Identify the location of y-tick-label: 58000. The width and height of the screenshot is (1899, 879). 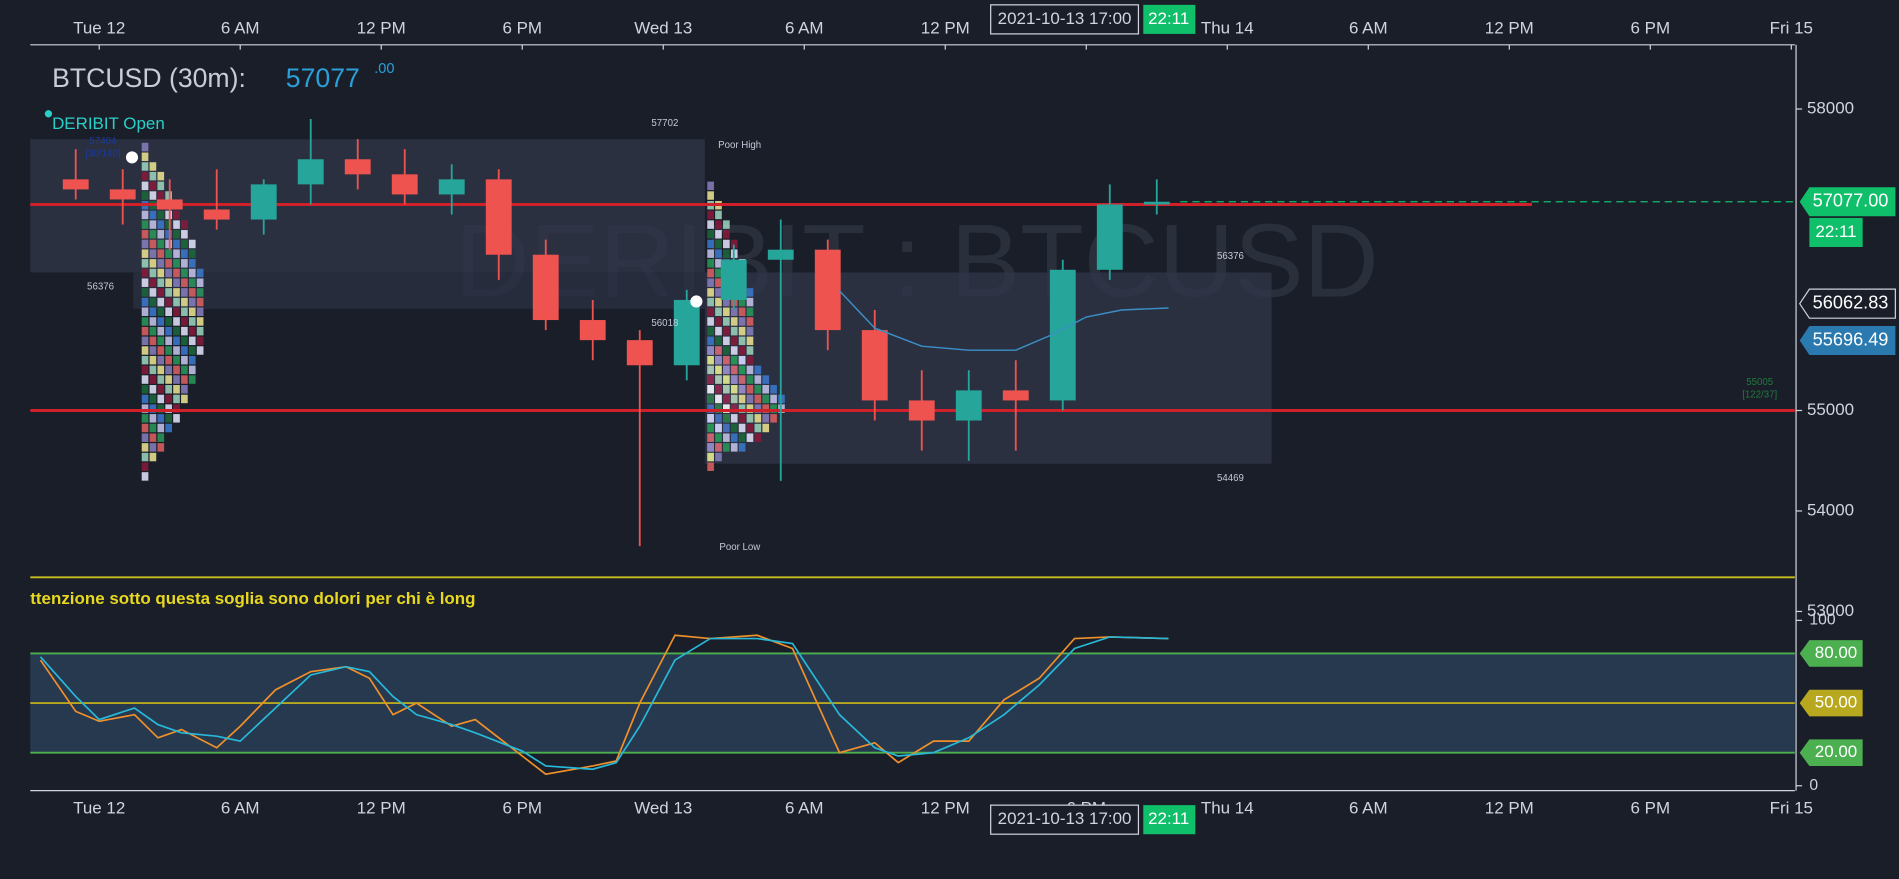
(1830, 107).